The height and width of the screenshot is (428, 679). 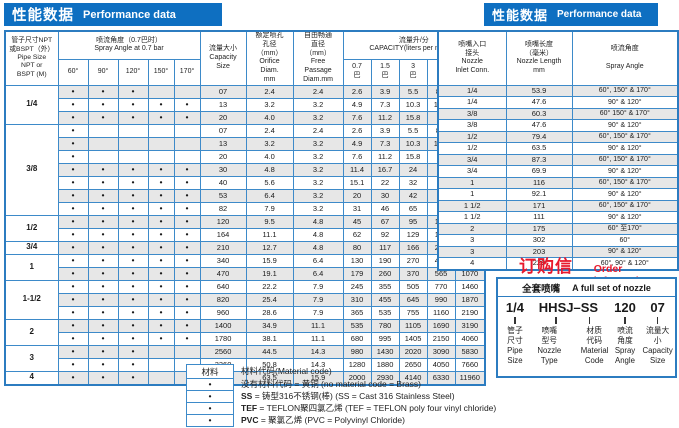 What do you see at coordinates (31, 377) in the screenshot?
I see `pipe-size-cell: 4` at bounding box center [31, 377].